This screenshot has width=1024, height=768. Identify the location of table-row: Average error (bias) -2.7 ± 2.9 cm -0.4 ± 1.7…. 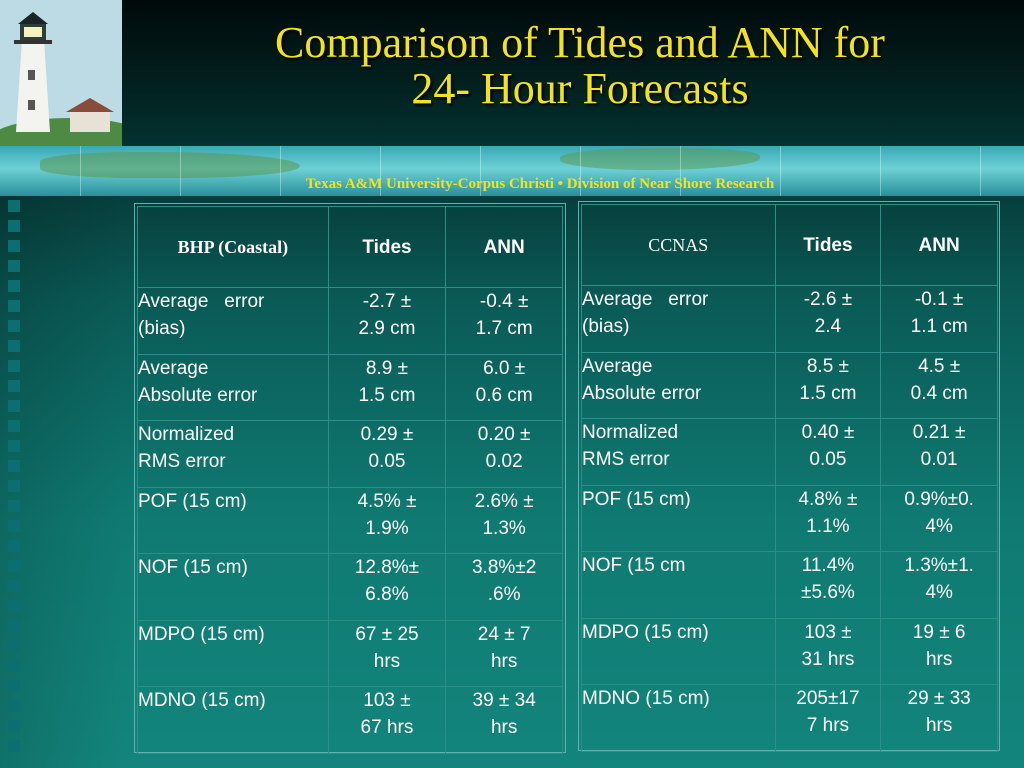
(350, 321).